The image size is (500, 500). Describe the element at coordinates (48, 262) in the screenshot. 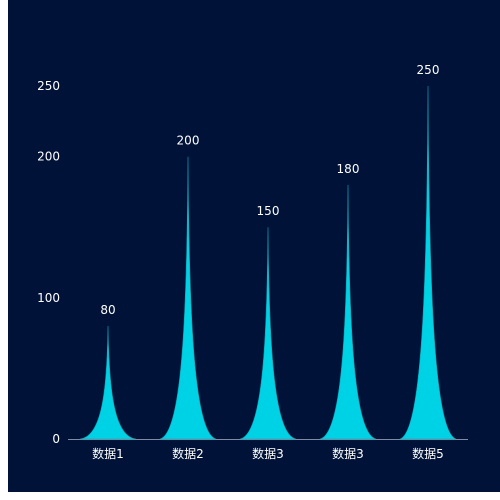

I see `y-axis-tick-labels: 0 100 200 250` at that location.